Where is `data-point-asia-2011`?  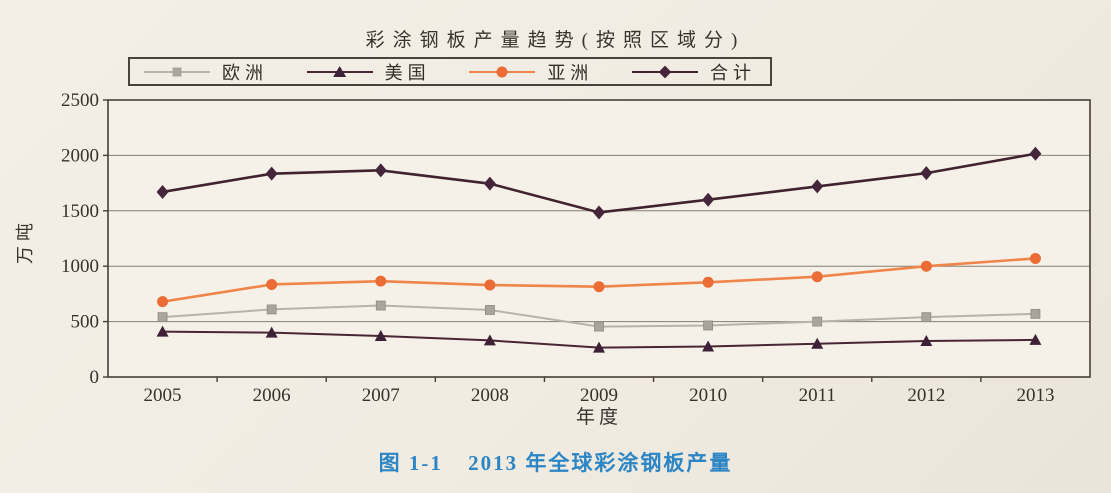
data-point-asia-2011 is located at coordinates (817, 277).